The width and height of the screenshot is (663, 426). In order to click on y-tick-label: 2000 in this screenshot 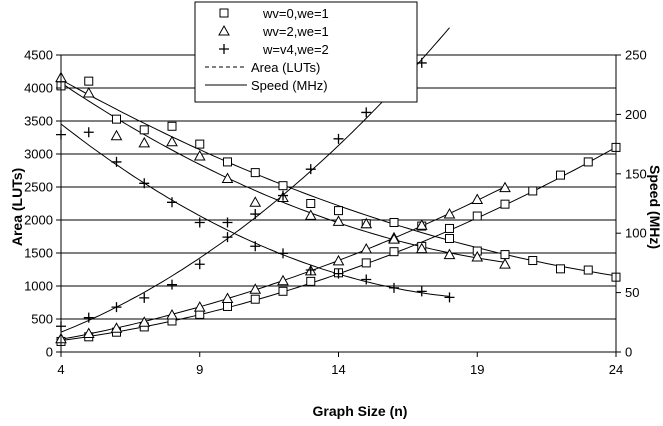, I will do `click(38, 220)`.